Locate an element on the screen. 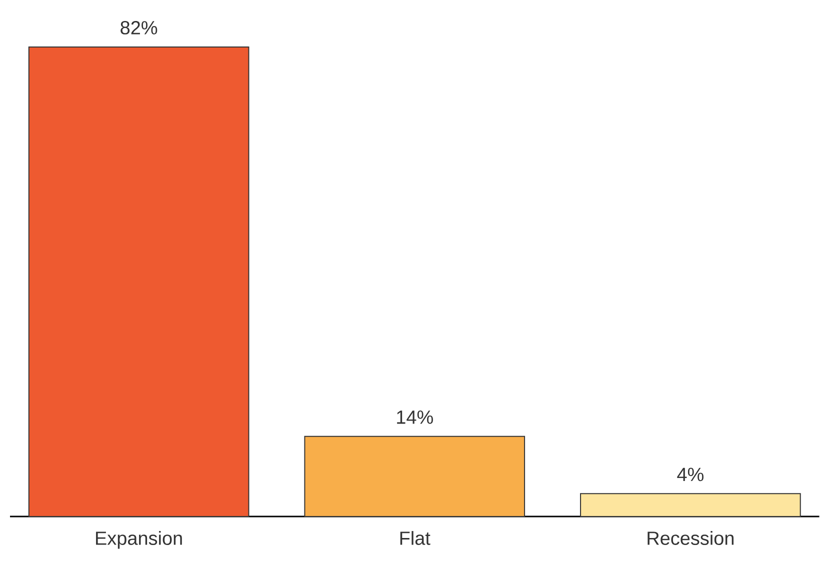 The width and height of the screenshot is (820, 572). x-tick-label: Expansion is located at coordinates (139, 539).